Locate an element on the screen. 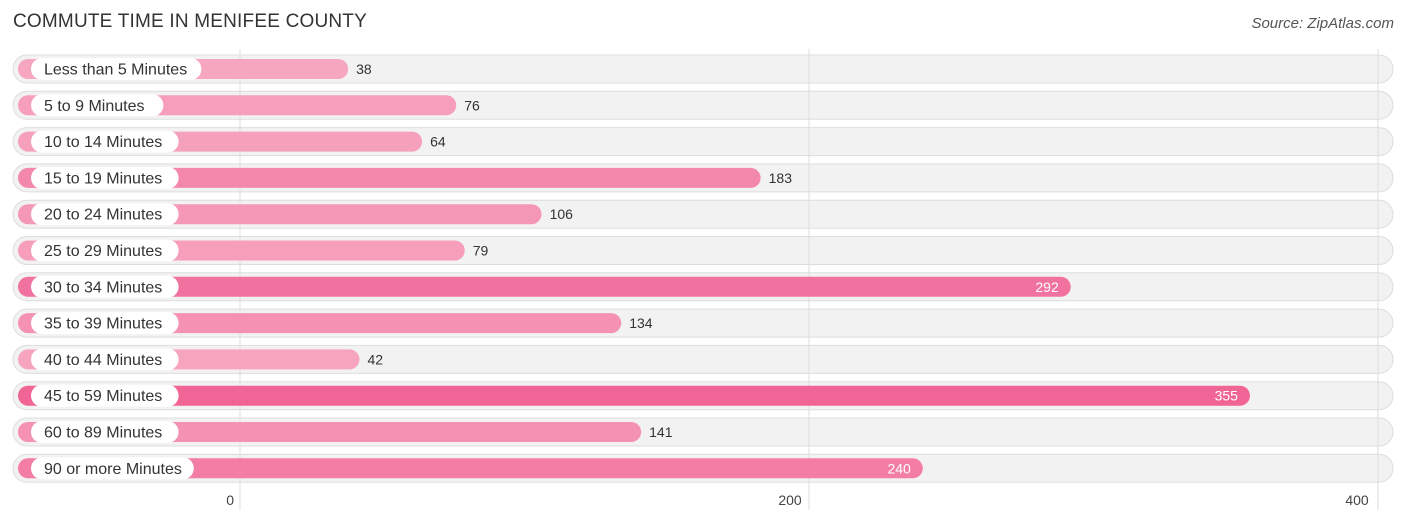 This screenshot has height=523, width=1406. category-label: 40 to 44 Minutes is located at coordinates (103, 360).